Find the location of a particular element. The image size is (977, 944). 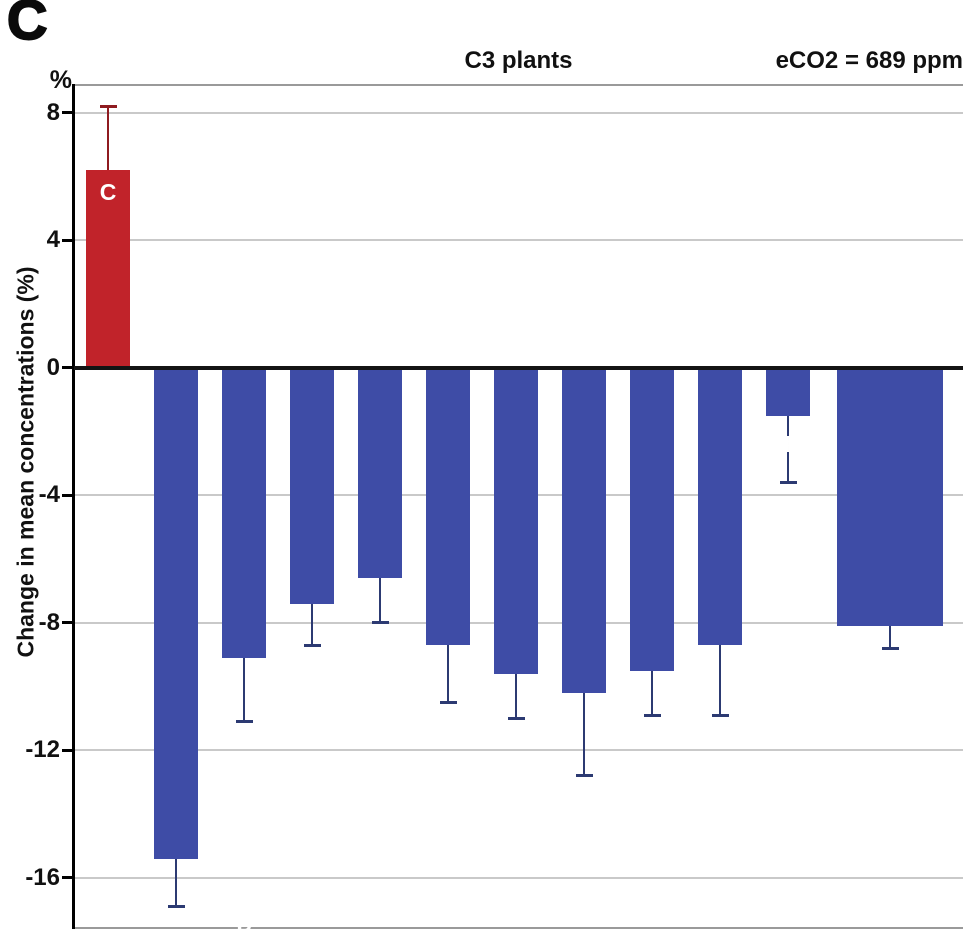

error-cap-K is located at coordinates (312, 645).